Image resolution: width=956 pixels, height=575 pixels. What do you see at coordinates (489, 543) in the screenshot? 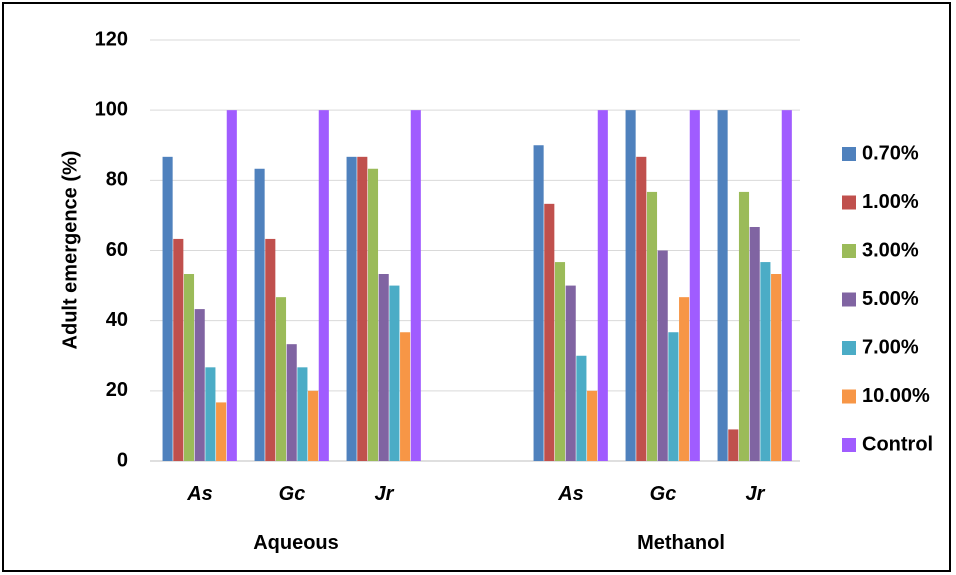
I see `x-group-labels: Aqueous Methanol` at bounding box center [489, 543].